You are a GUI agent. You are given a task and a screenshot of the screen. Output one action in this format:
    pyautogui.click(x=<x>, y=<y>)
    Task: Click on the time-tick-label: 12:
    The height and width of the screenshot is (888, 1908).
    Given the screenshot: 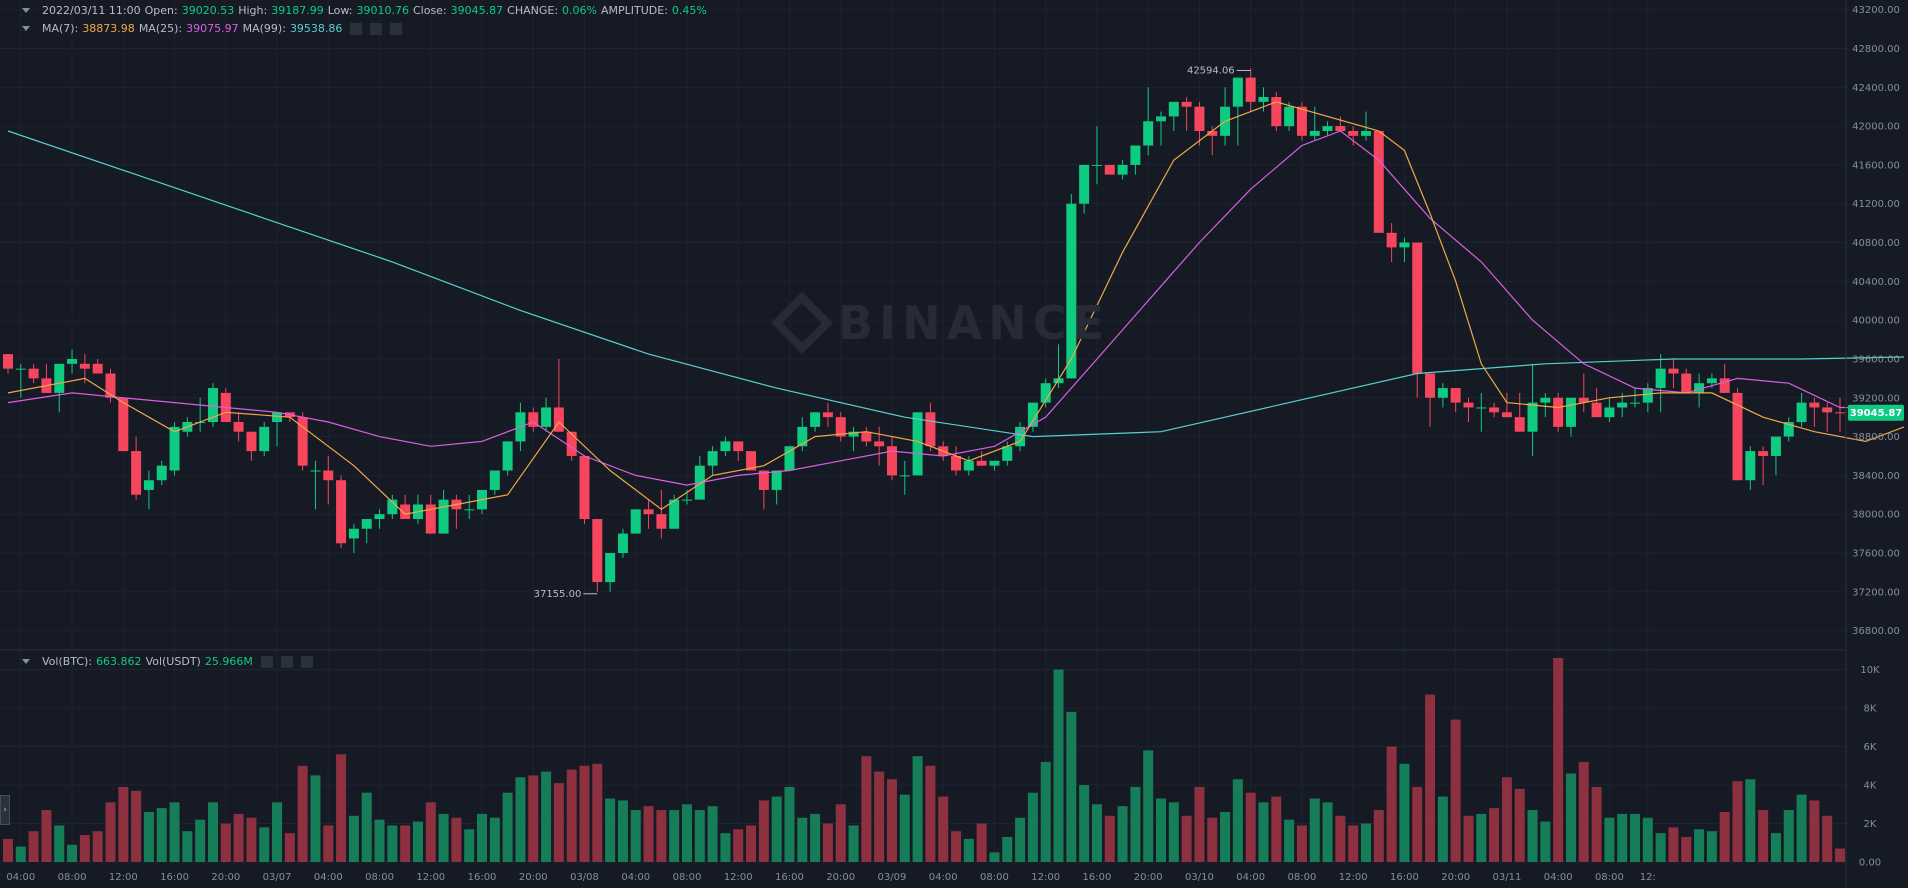 What is the action you would take?
    pyautogui.click(x=1648, y=877)
    